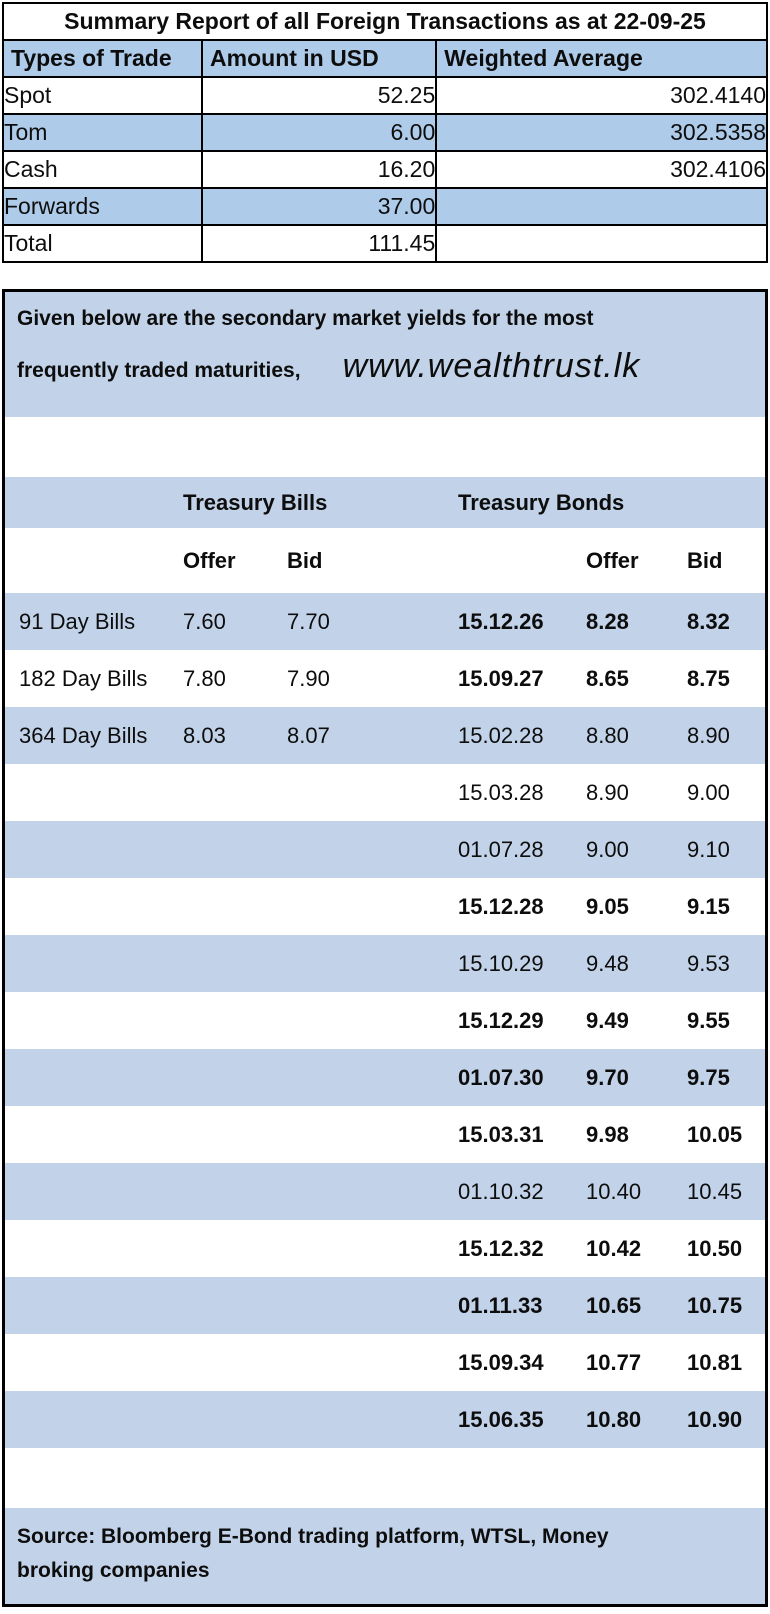 The image size is (770, 1614). I want to click on bill-bid: 7.90, so click(308, 678).